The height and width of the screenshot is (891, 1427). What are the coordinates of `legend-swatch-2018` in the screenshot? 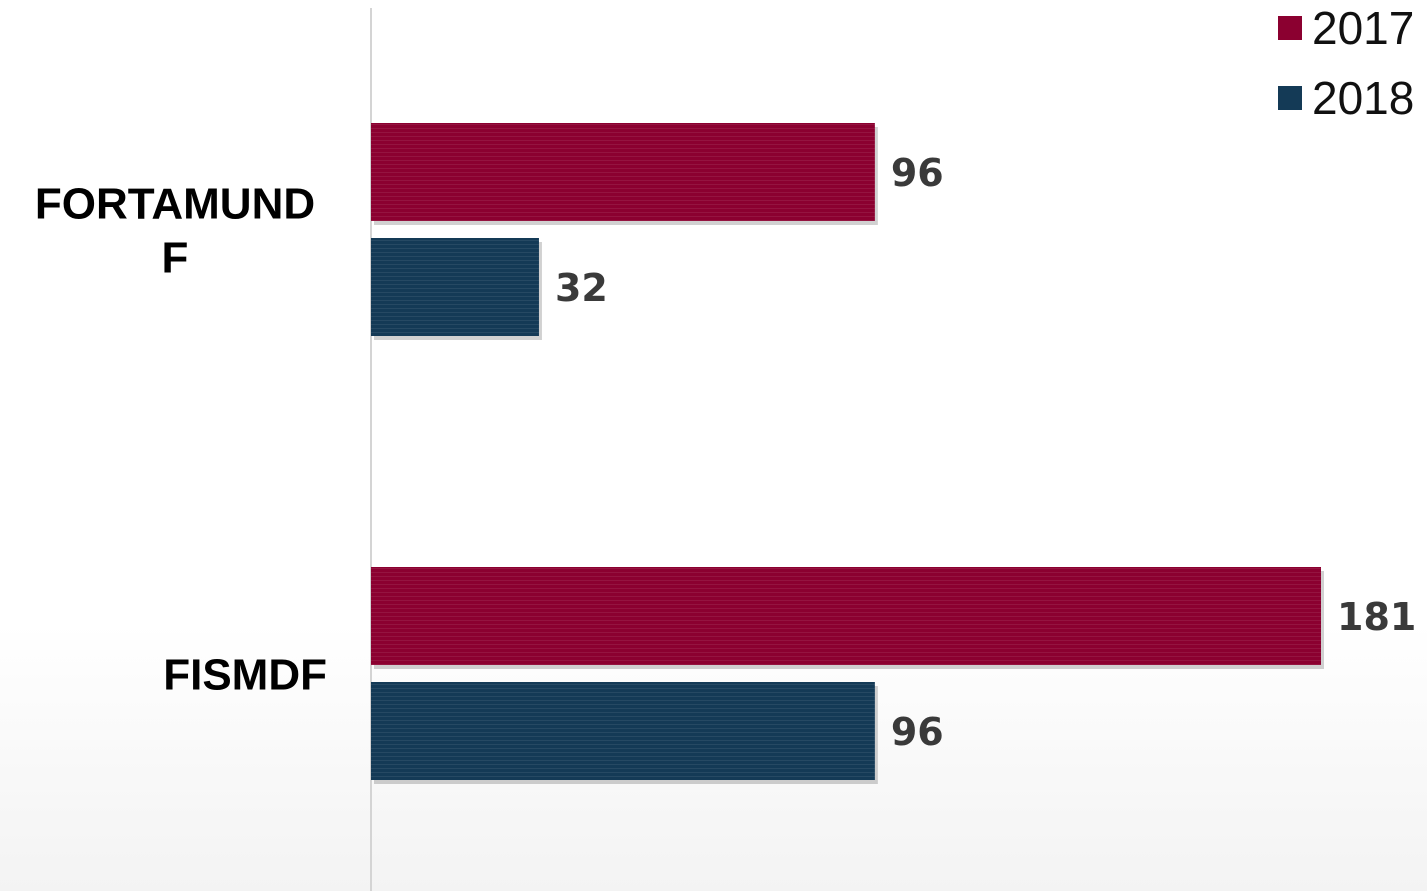 It's located at (1290, 98).